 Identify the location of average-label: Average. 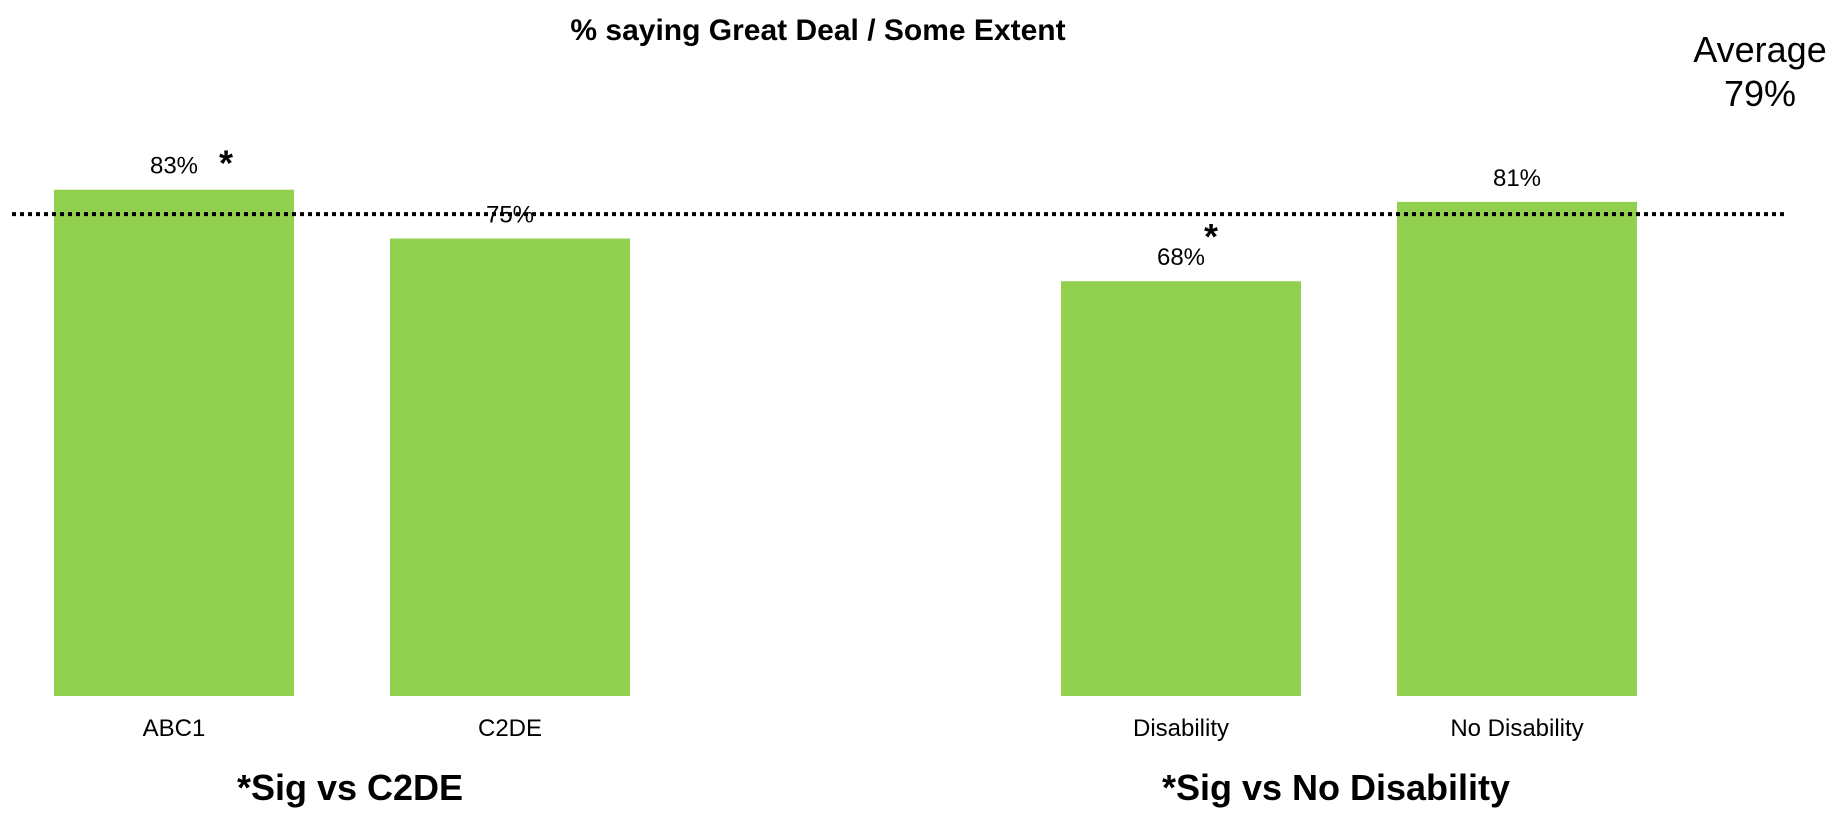
(1759, 49).